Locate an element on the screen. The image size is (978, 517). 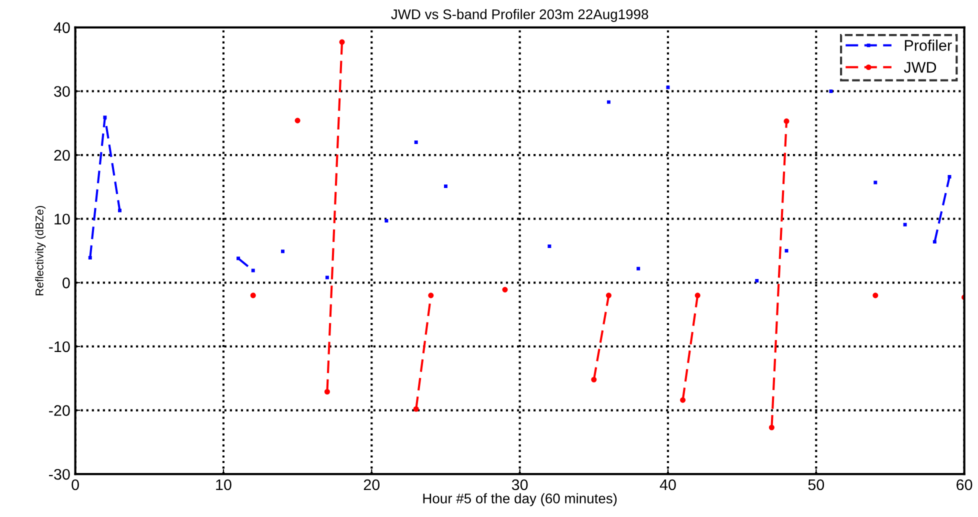
x-tick-label: 0 is located at coordinates (75, 484).